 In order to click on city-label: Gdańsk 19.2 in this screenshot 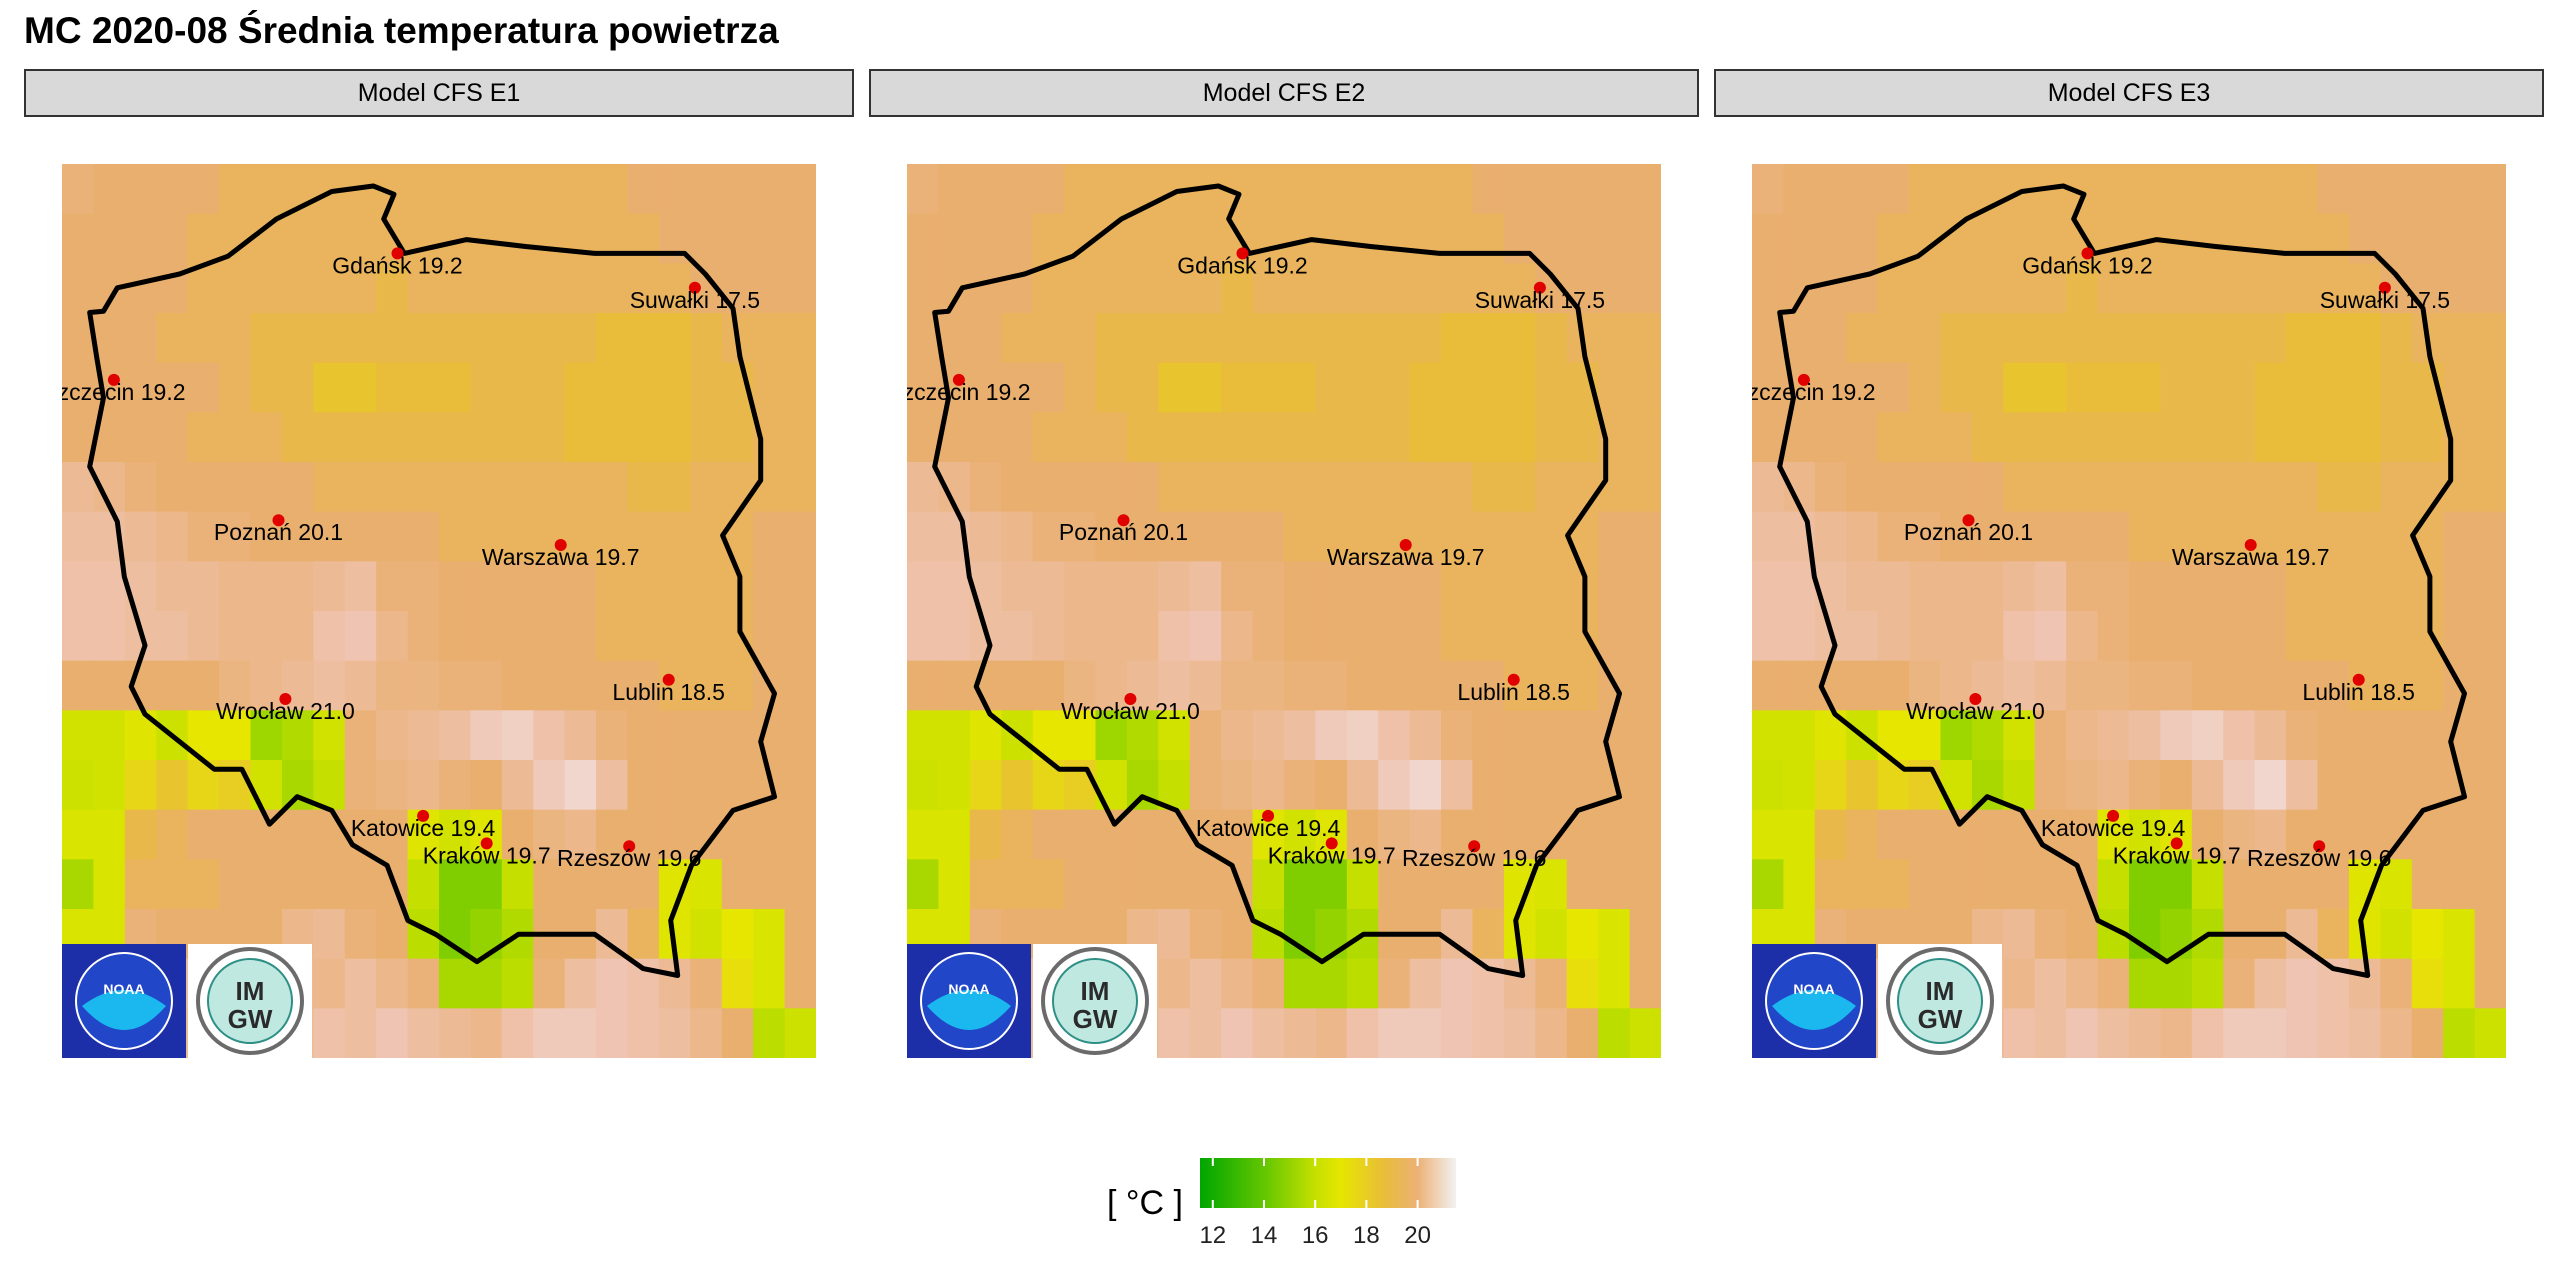, I will do `click(1242, 265)`.